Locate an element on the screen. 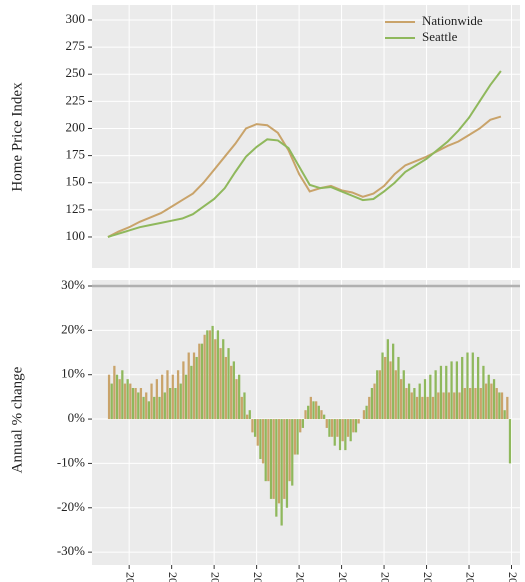 This screenshot has height=582, width=525. x-tick-label: 2013 is located at coordinates (385, 577).